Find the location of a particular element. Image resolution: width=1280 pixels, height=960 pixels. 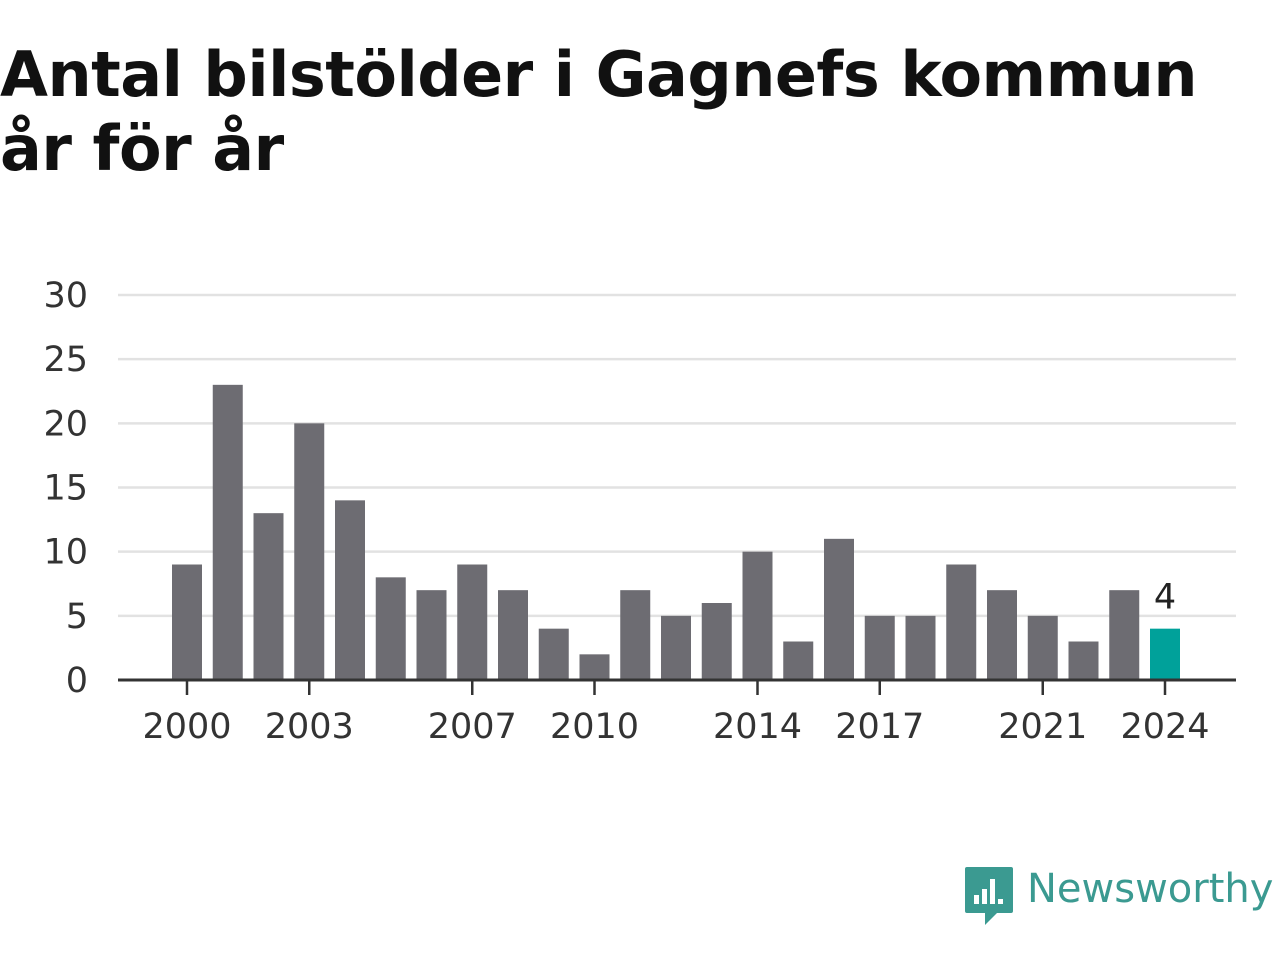

x-axis-labels: 2000 2003 2007 2010 2014 2017 2021 2024 is located at coordinates (675, 727).